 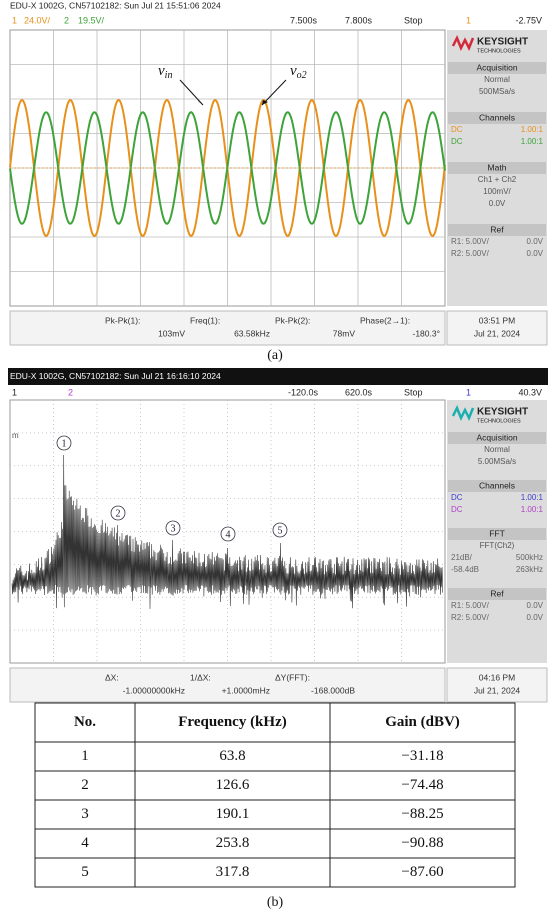 I want to click on status-item: -120.0s, so click(x=303, y=392).